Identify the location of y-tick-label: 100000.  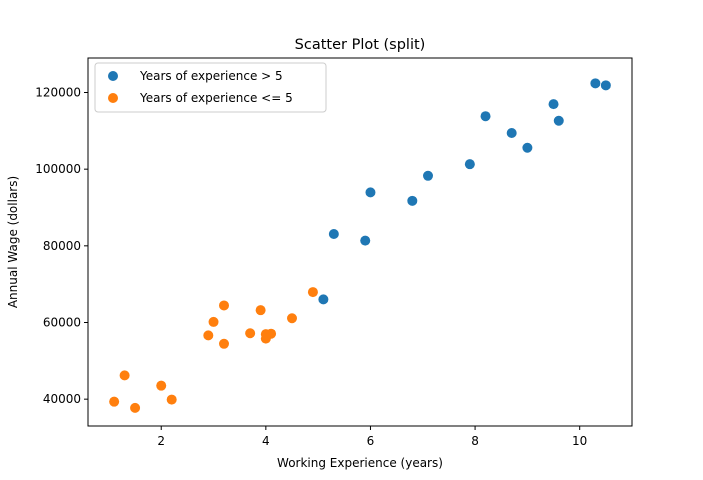
(58, 169).